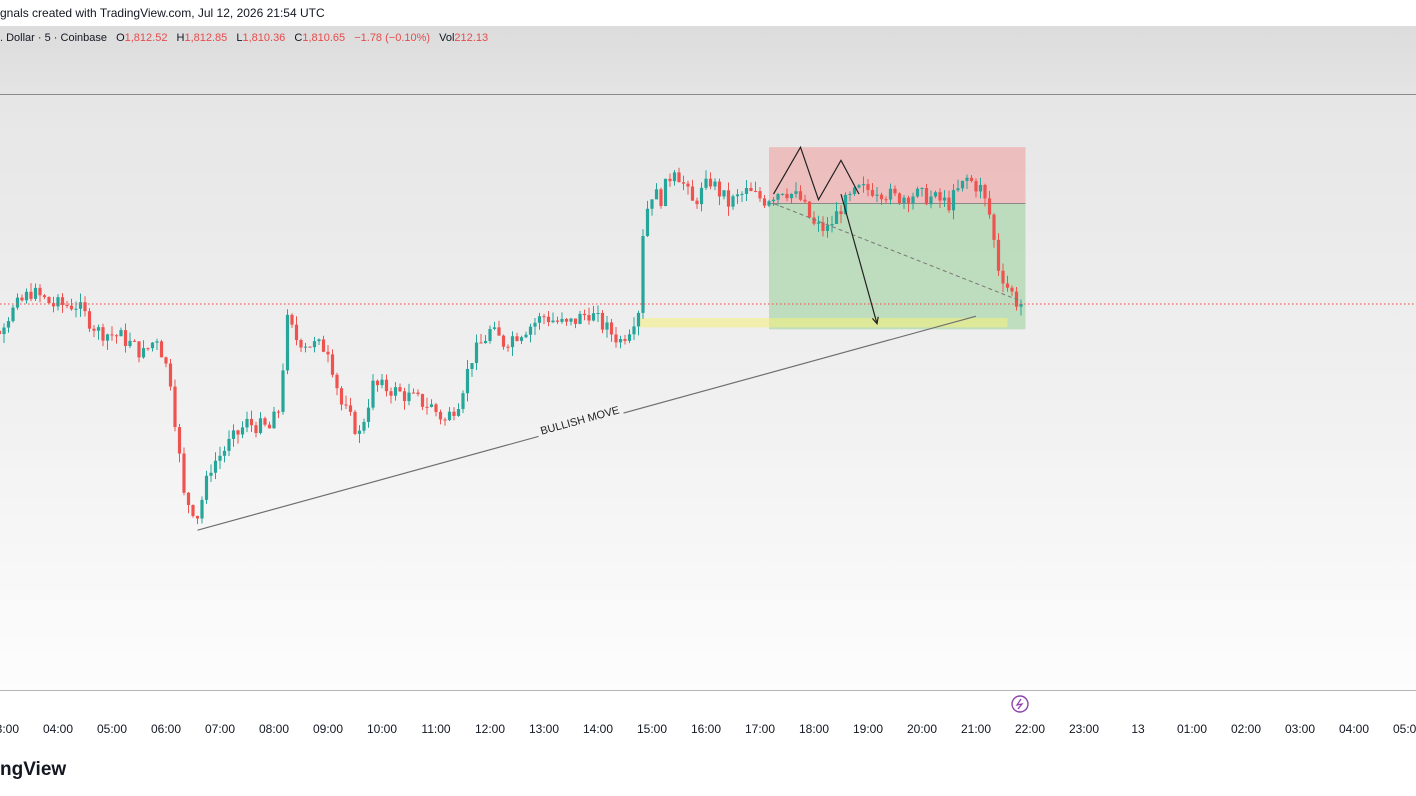 The image size is (1416, 796). Describe the element at coordinates (1300, 729) in the screenshot. I see `time-tick-label: 03:00` at that location.